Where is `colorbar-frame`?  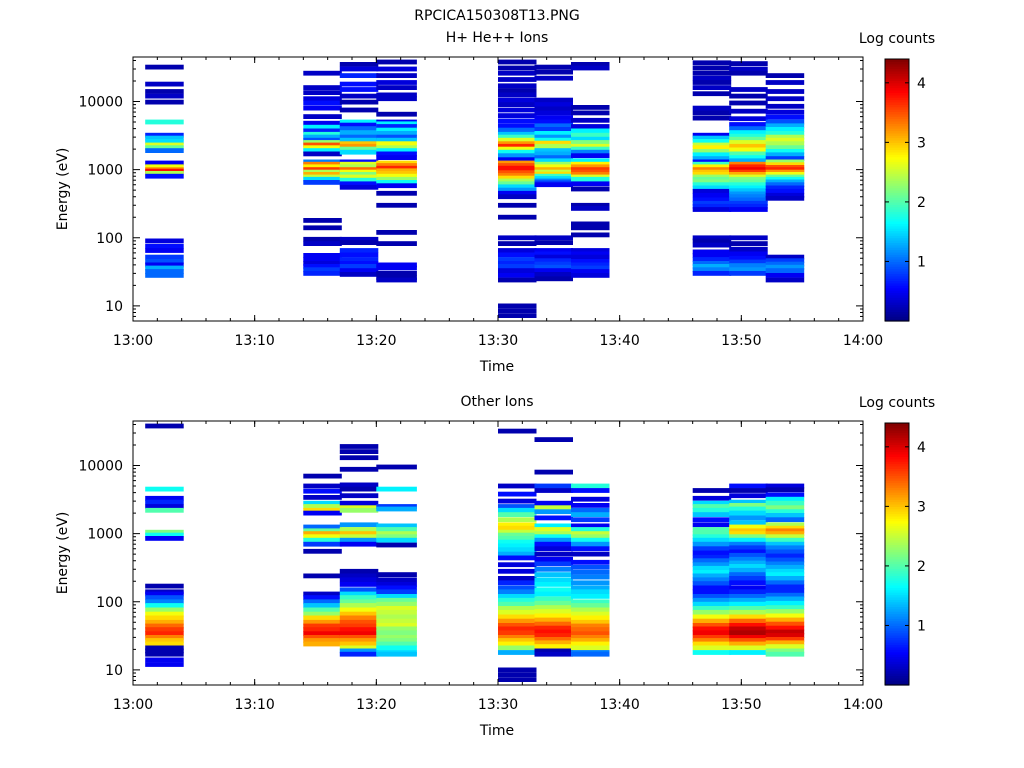
colorbar-frame is located at coordinates (897, 190).